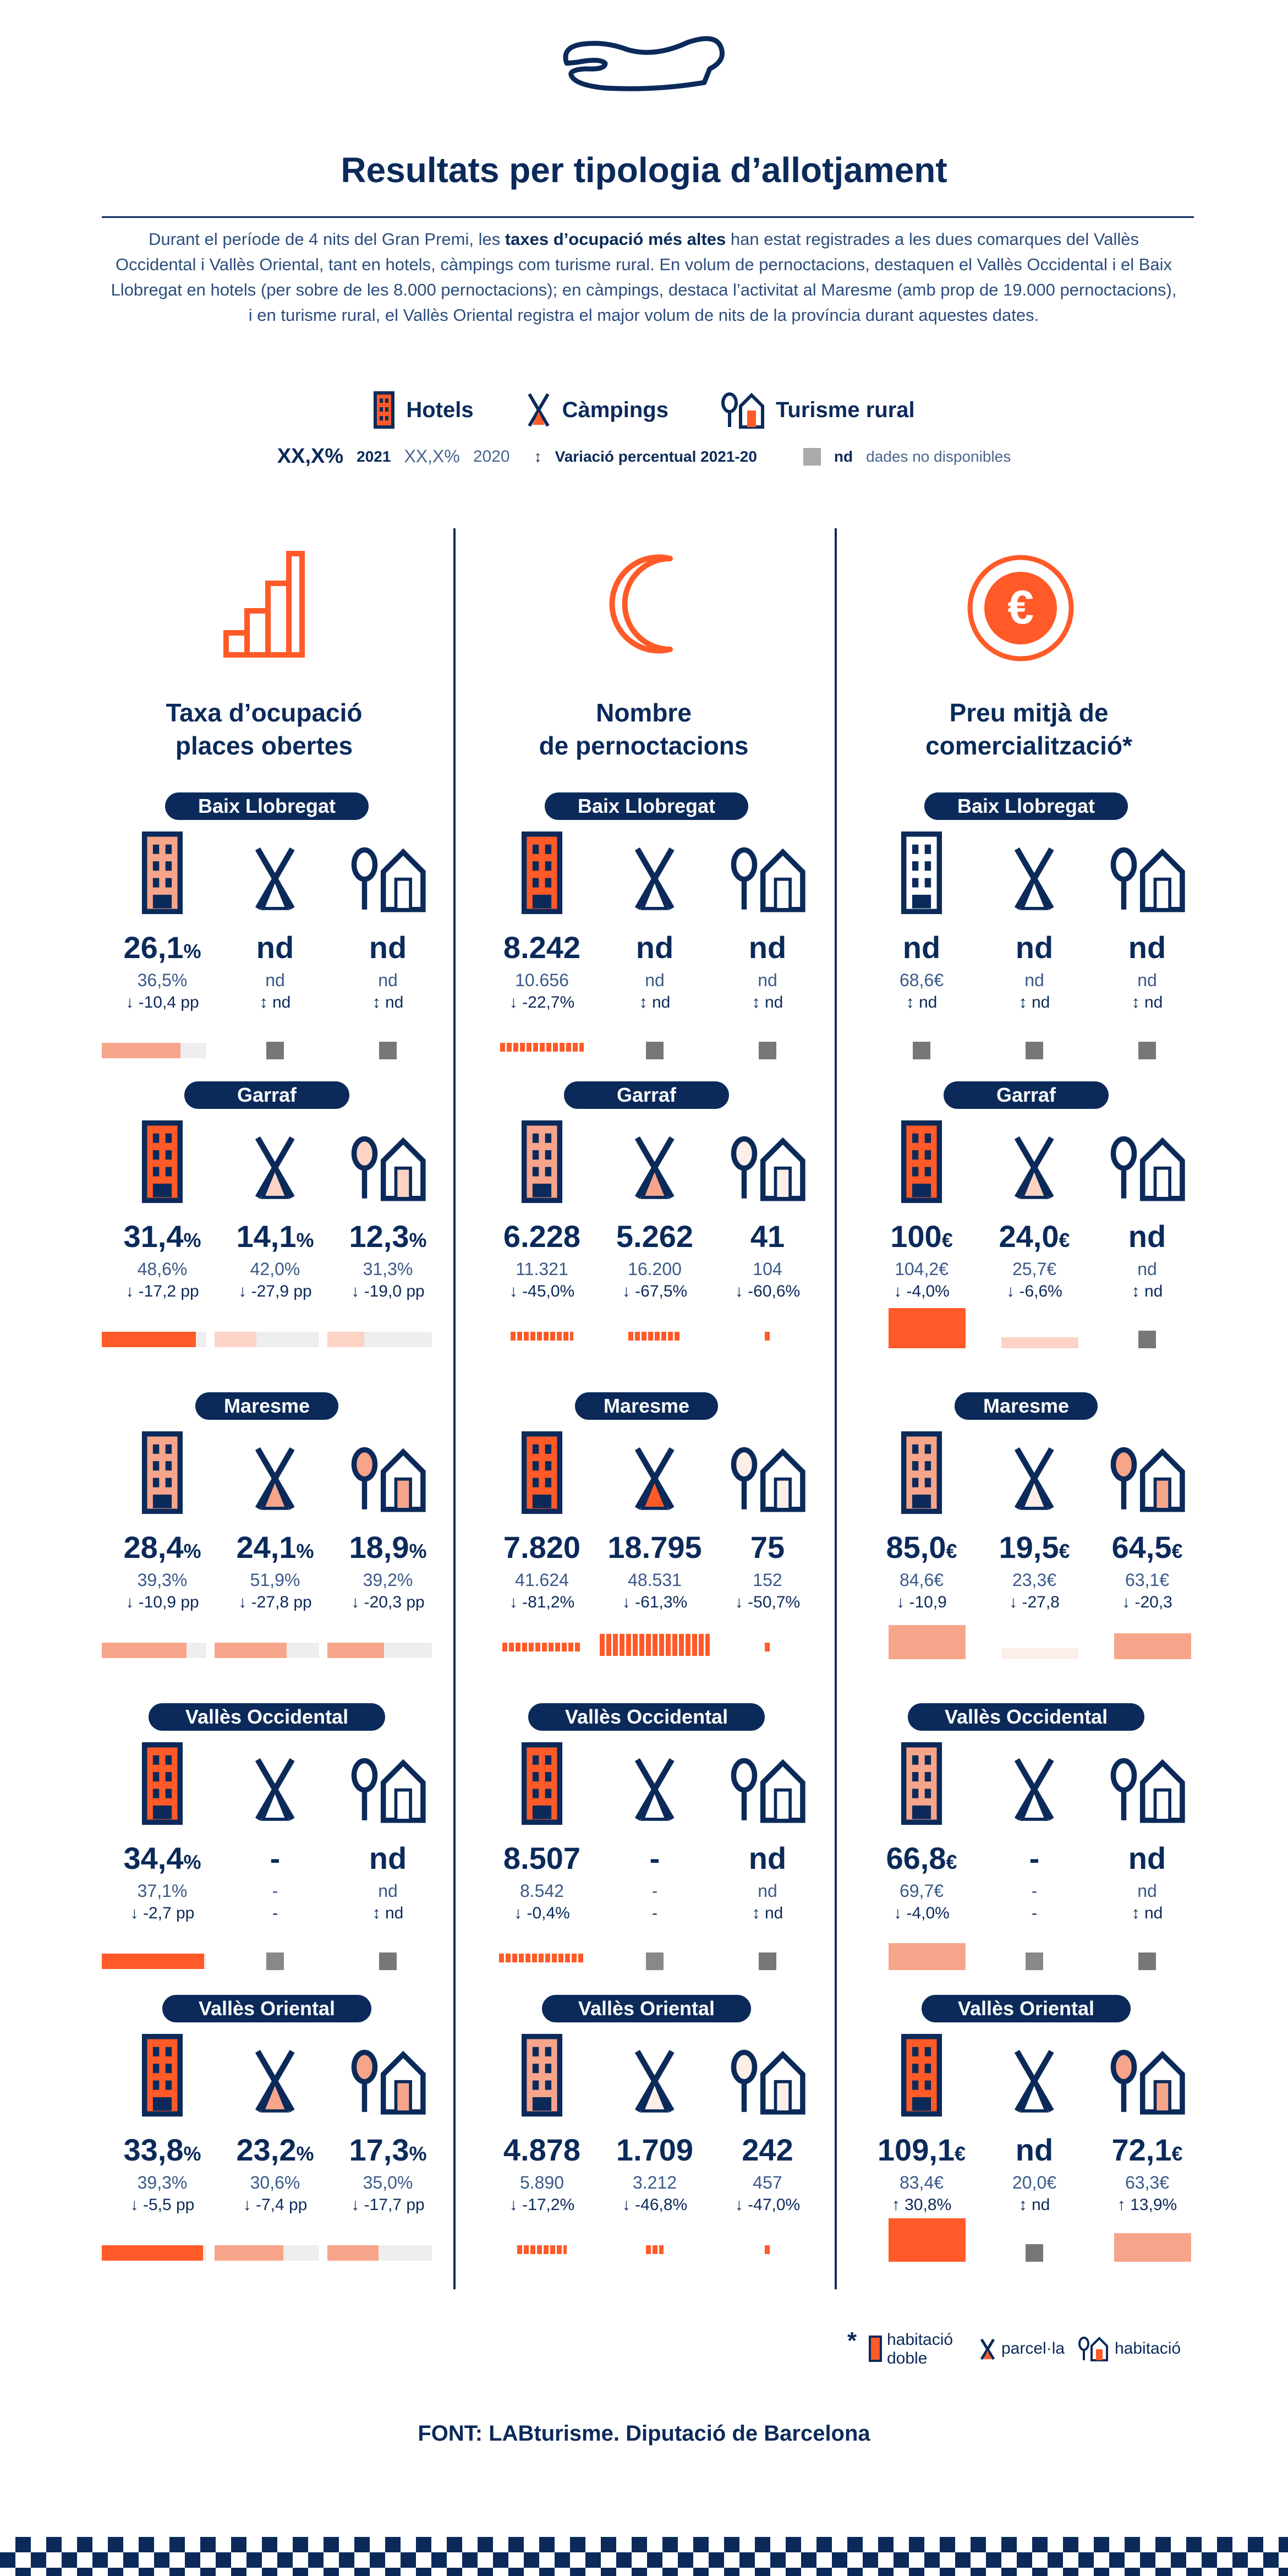 Image resolution: width=1288 pixels, height=2576 pixels. What do you see at coordinates (922, 972) in the screenshot?
I see `metric-cell: nd 68,6€ ↕ nd` at bounding box center [922, 972].